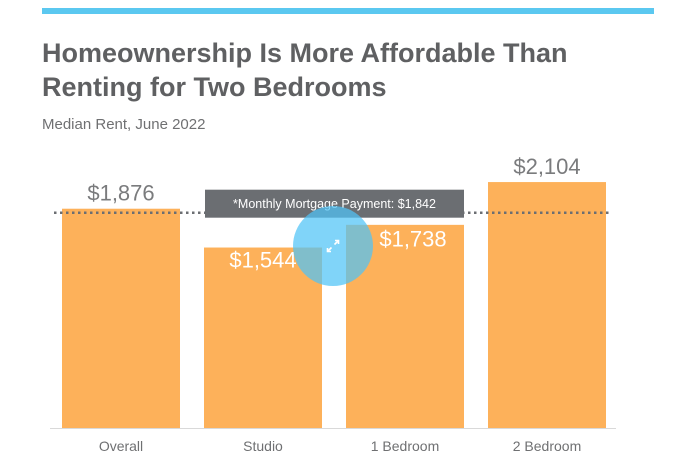 This screenshot has height=456, width=695. What do you see at coordinates (412, 239) in the screenshot?
I see `value-label-1-bedroom: $1,738` at bounding box center [412, 239].